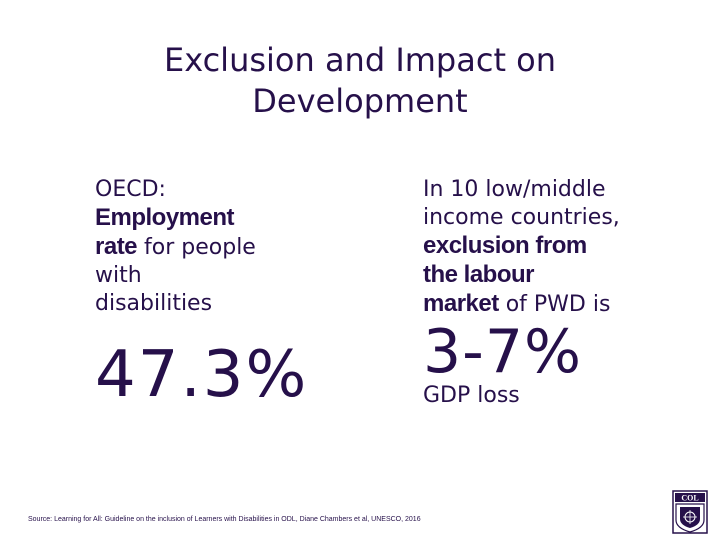 The height and width of the screenshot is (540, 720). What do you see at coordinates (360, 81) in the screenshot?
I see `slide-title: Exclusion and Impact on Development` at bounding box center [360, 81].